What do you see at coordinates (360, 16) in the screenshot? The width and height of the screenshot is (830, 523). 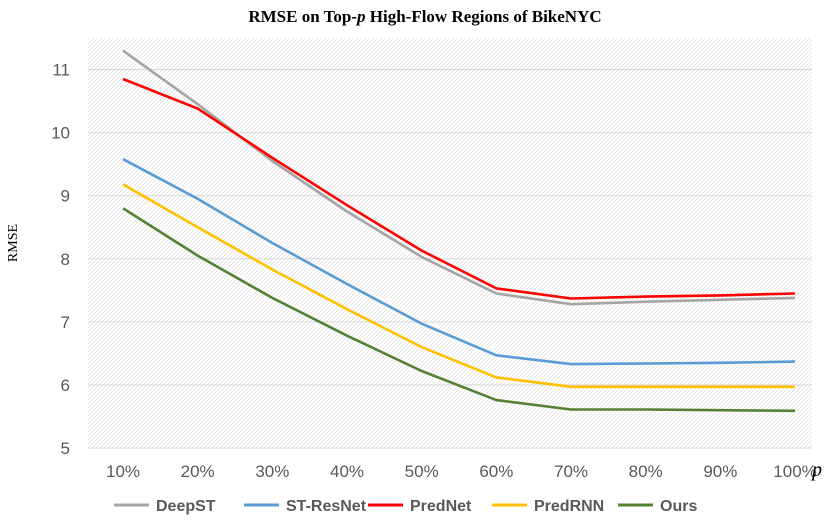 I see `chart-title-variable: p` at bounding box center [360, 16].